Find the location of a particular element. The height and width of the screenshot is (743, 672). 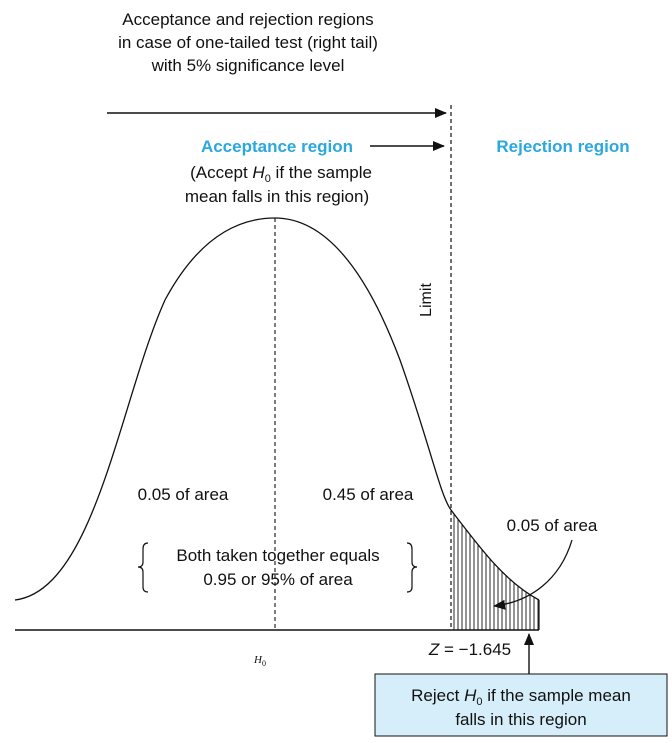

tail-area-label: 0.05 of area is located at coordinates (552, 525).